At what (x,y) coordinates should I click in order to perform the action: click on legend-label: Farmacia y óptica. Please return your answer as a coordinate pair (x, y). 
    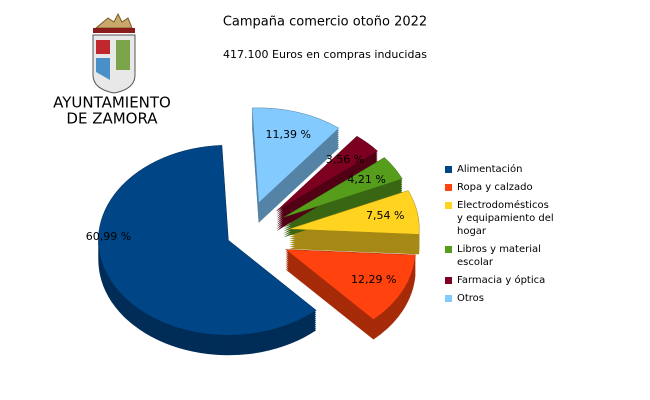
    Looking at the image, I should click on (501, 280).